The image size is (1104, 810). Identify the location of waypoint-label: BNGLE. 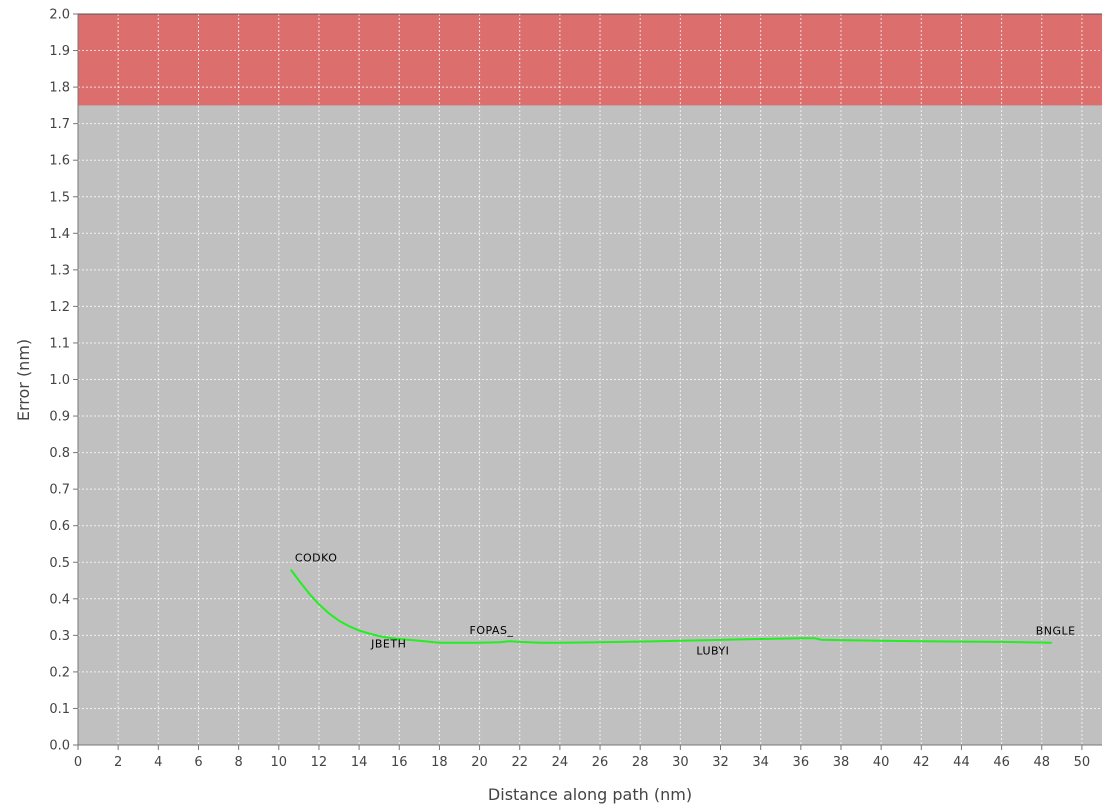
(1056, 631).